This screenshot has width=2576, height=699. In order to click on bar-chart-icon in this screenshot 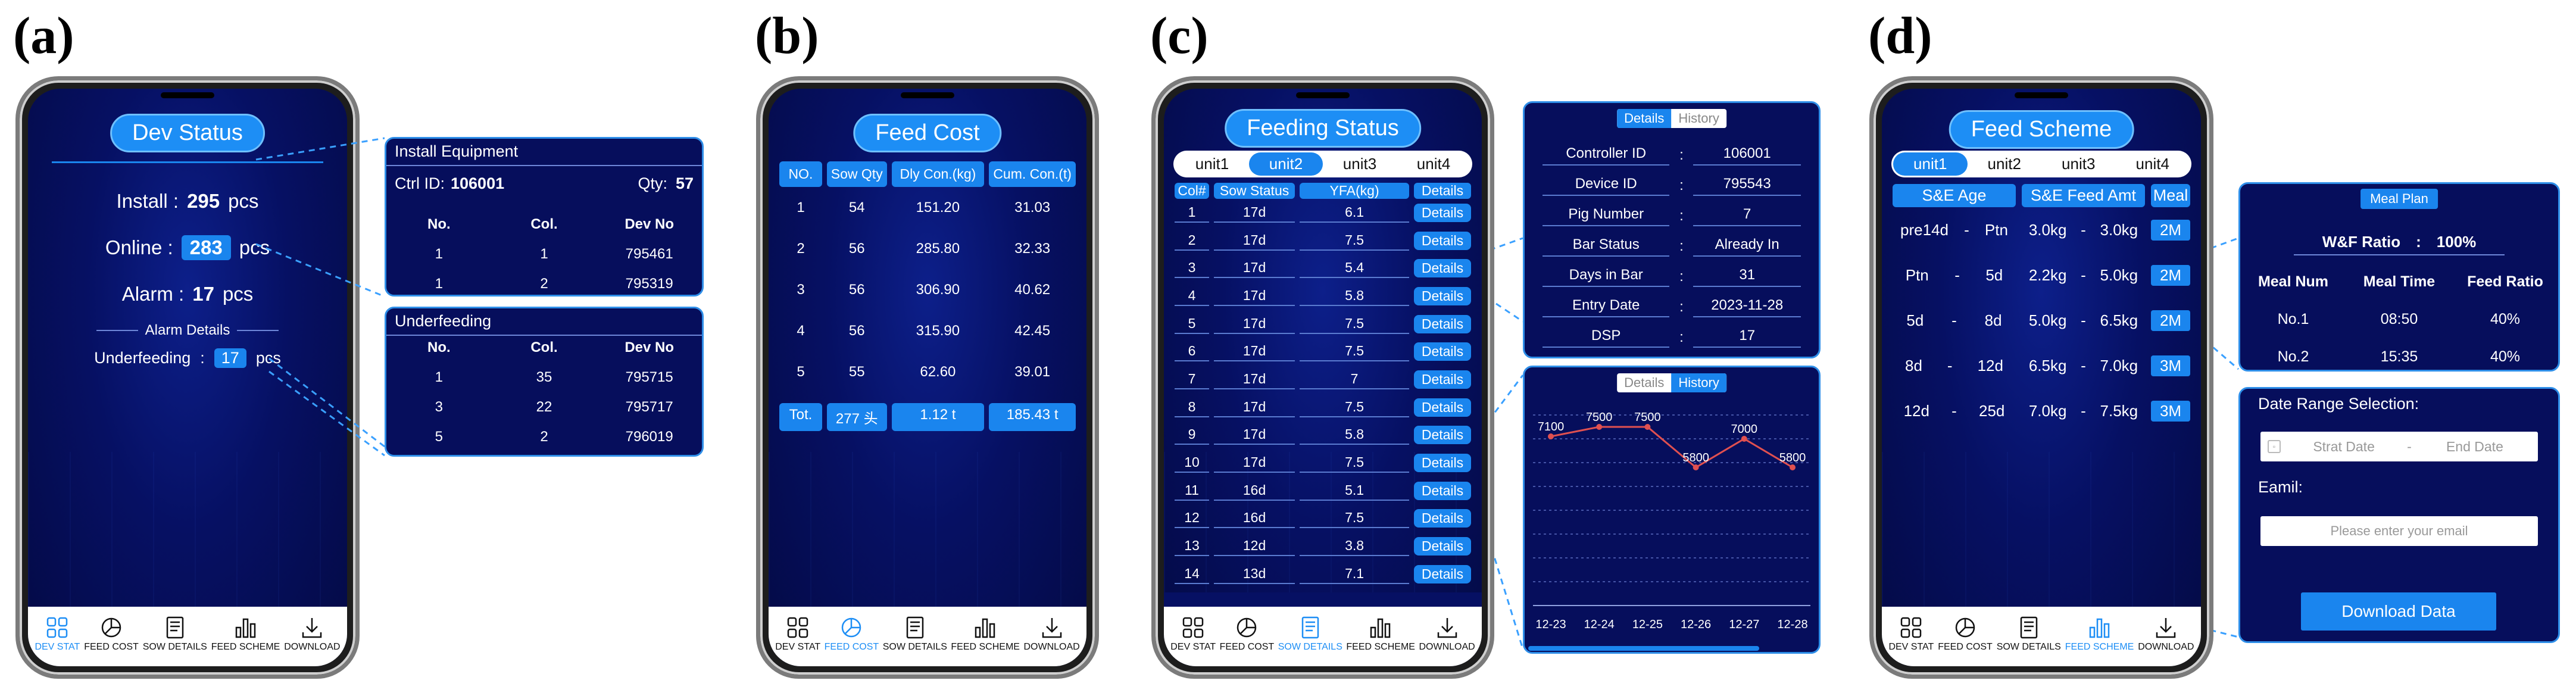, I will do `click(2099, 628)`.